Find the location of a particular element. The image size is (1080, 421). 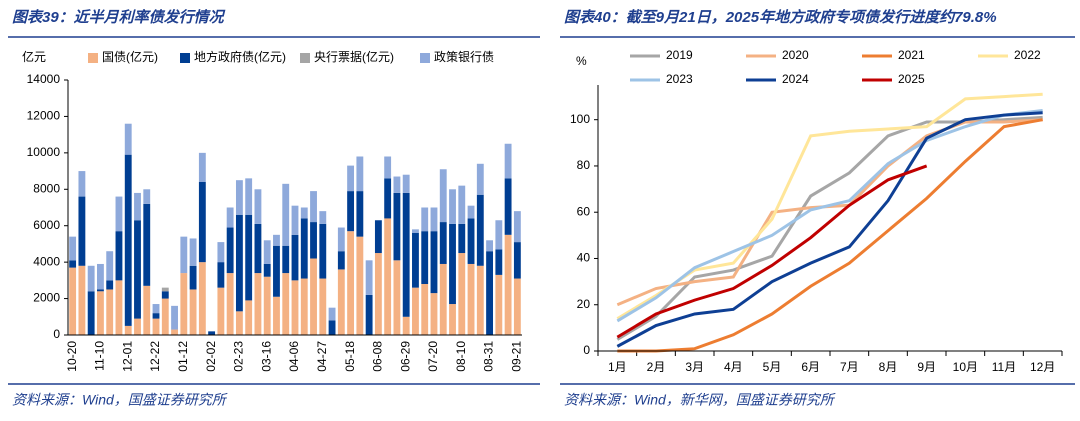

legend-label: 2019 is located at coordinates (679, 55).